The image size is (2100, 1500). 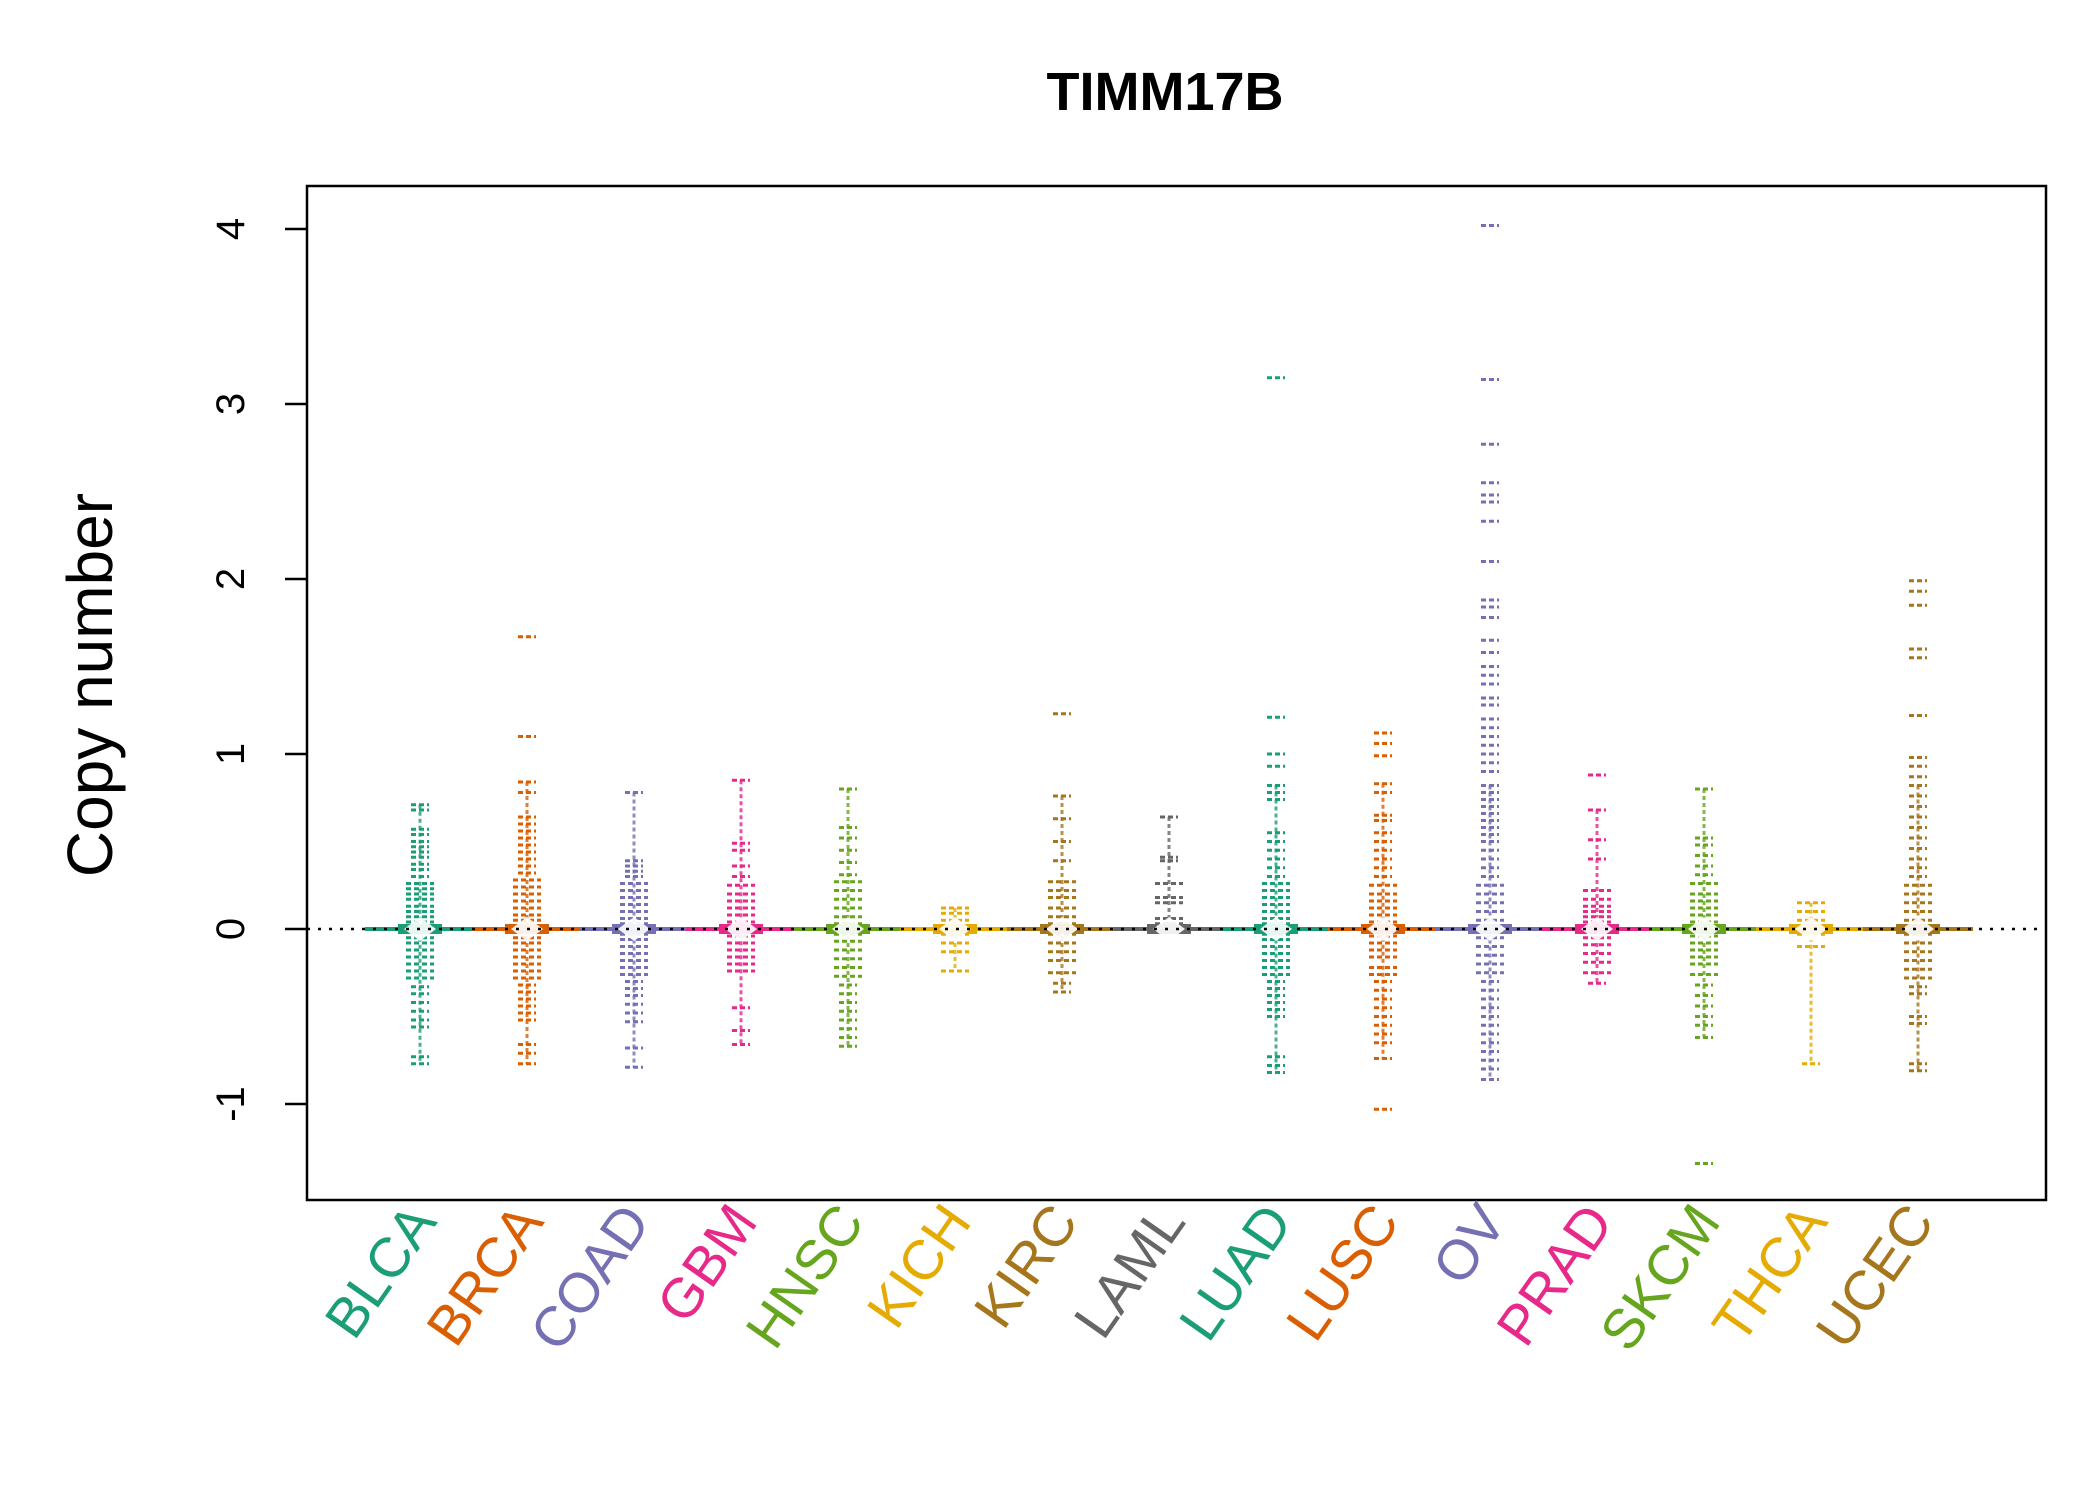 I want to click on x-tick-label: LUSC, so click(x=1342, y=1272).